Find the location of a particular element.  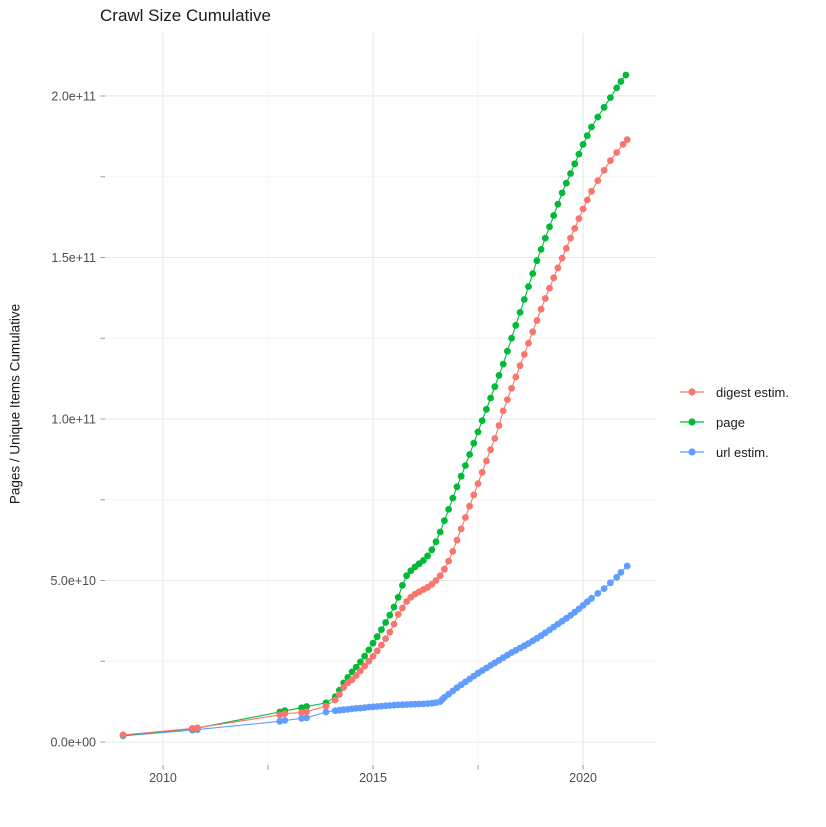

y-tick-label: 0.0e+00 is located at coordinates (73, 743).